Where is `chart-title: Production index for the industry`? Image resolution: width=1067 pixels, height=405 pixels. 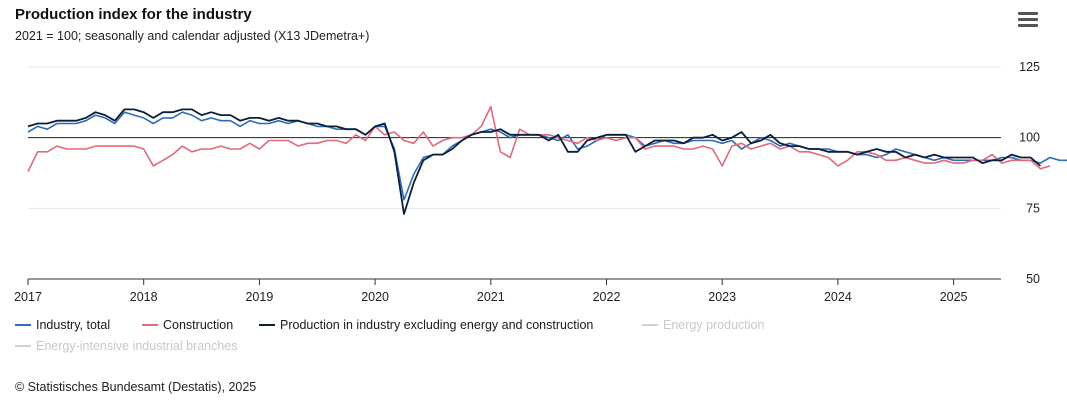 chart-title: Production index for the industry is located at coordinates (133, 14).